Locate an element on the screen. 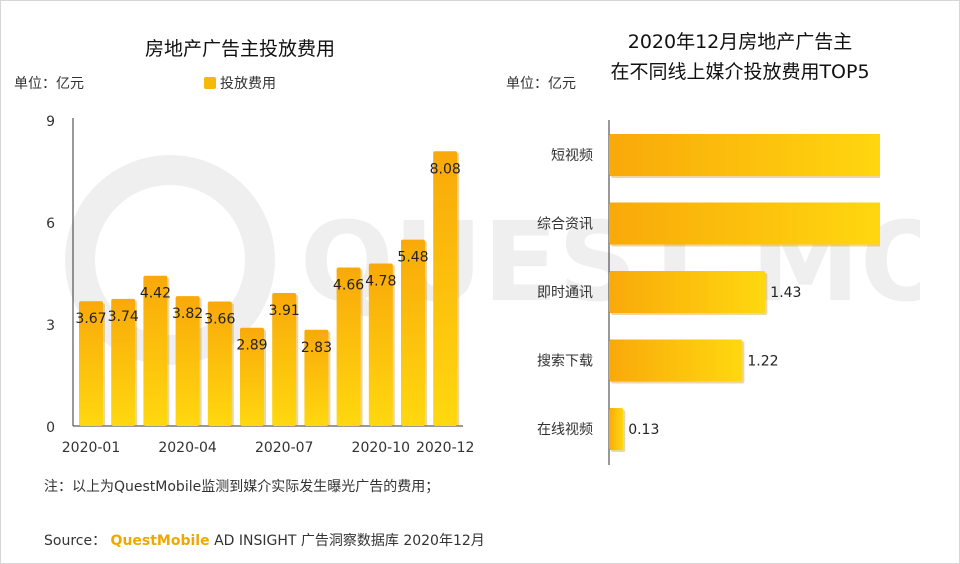 This screenshot has height=564, width=960. right-chart-title-line1: 2020年12月房地产广告主 is located at coordinates (740, 42).